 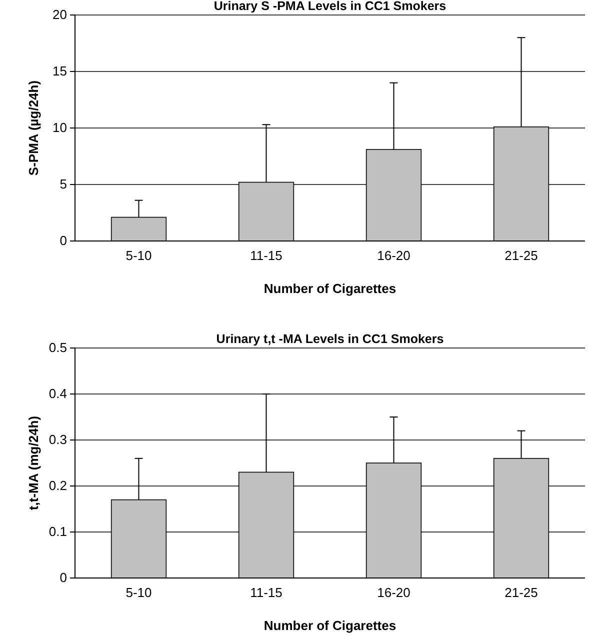 What do you see at coordinates (57, 440) in the screenshot?
I see `y-tick-label: 0.3` at bounding box center [57, 440].